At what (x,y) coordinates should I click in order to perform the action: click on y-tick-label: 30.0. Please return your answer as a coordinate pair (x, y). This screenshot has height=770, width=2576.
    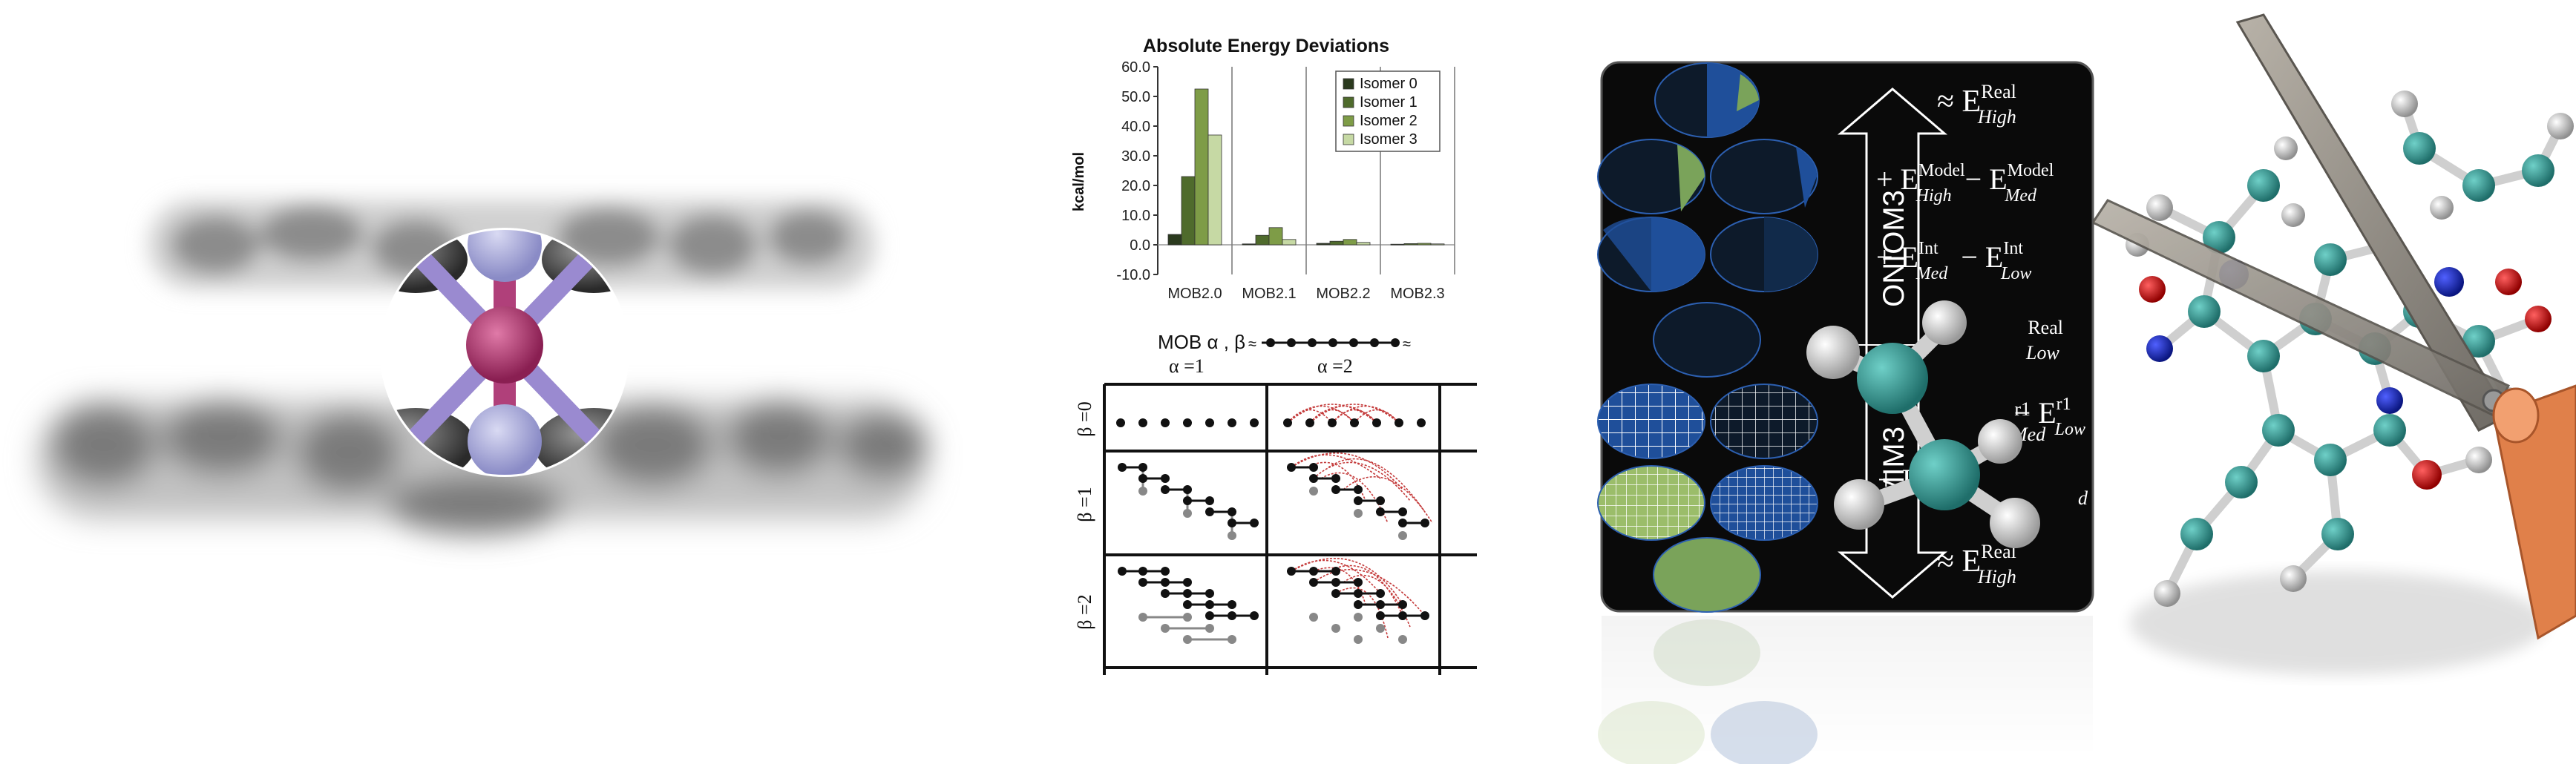
    Looking at the image, I should click on (1135, 156).